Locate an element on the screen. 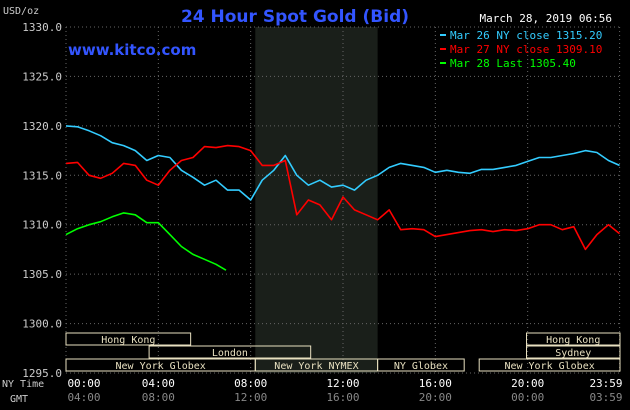 The height and width of the screenshot is (410, 630). x-tick-gmt: 12:00 is located at coordinates (250, 397).